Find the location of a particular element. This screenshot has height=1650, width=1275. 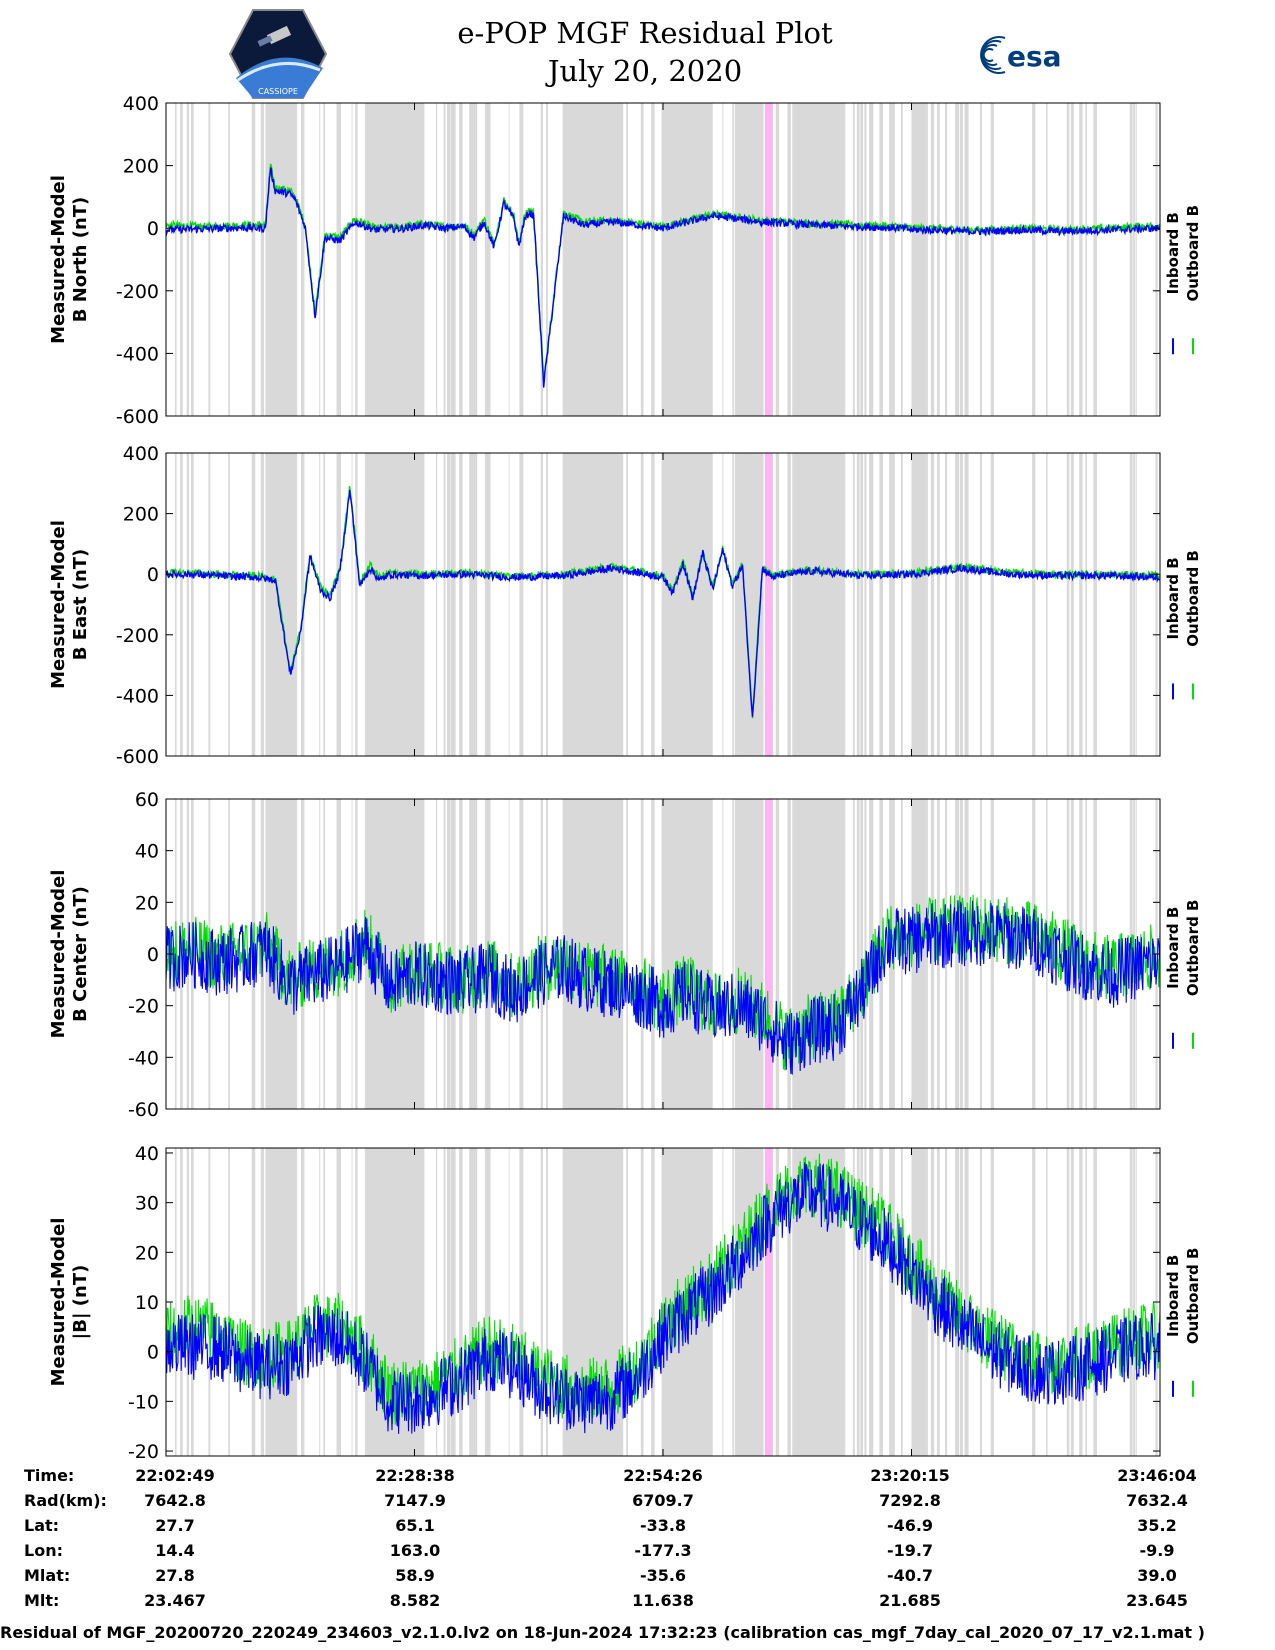

info-cell: 58.9 is located at coordinates (415, 1575).